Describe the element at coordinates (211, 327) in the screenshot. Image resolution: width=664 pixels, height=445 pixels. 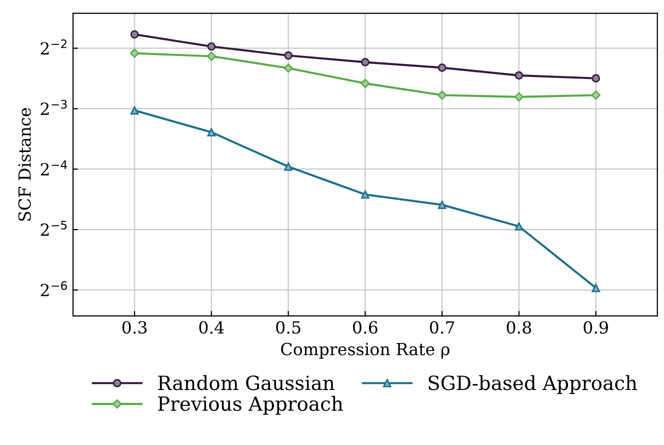
I see `x-tick-label: 0.4` at that location.